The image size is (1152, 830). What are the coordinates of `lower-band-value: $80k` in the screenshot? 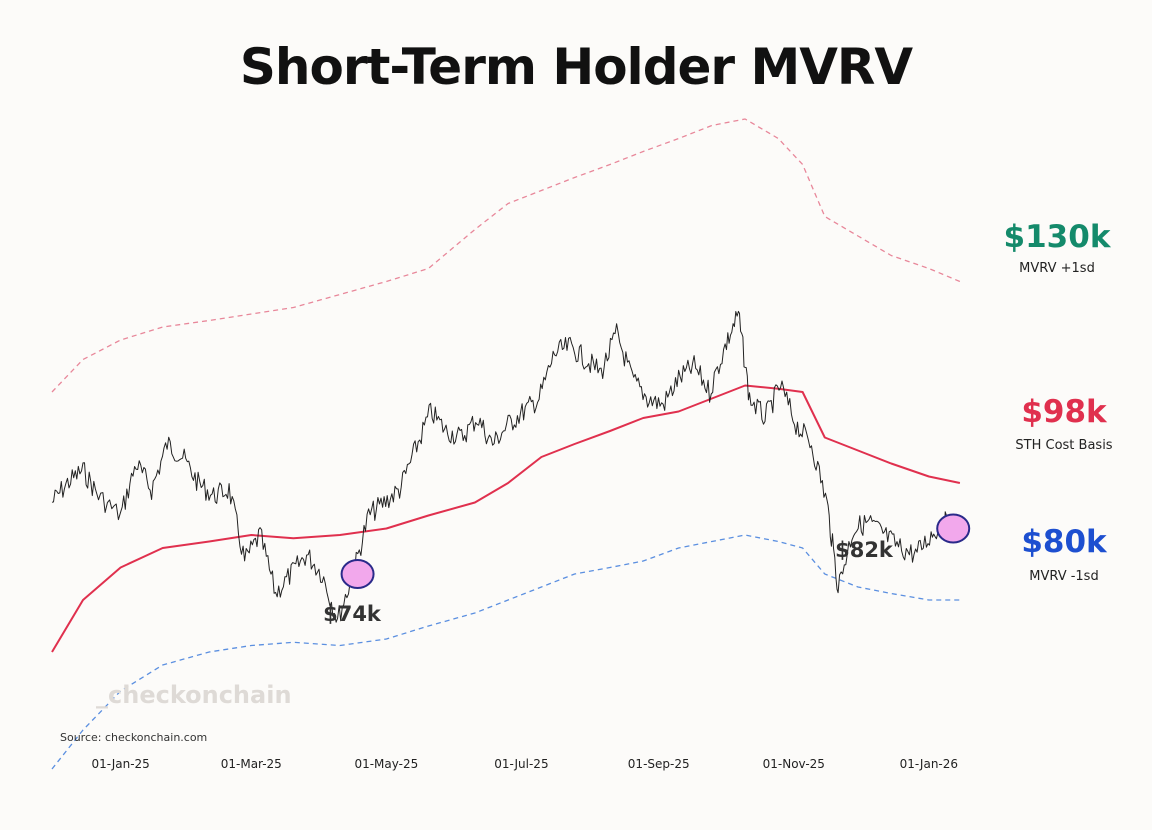 It's located at (1064, 542).